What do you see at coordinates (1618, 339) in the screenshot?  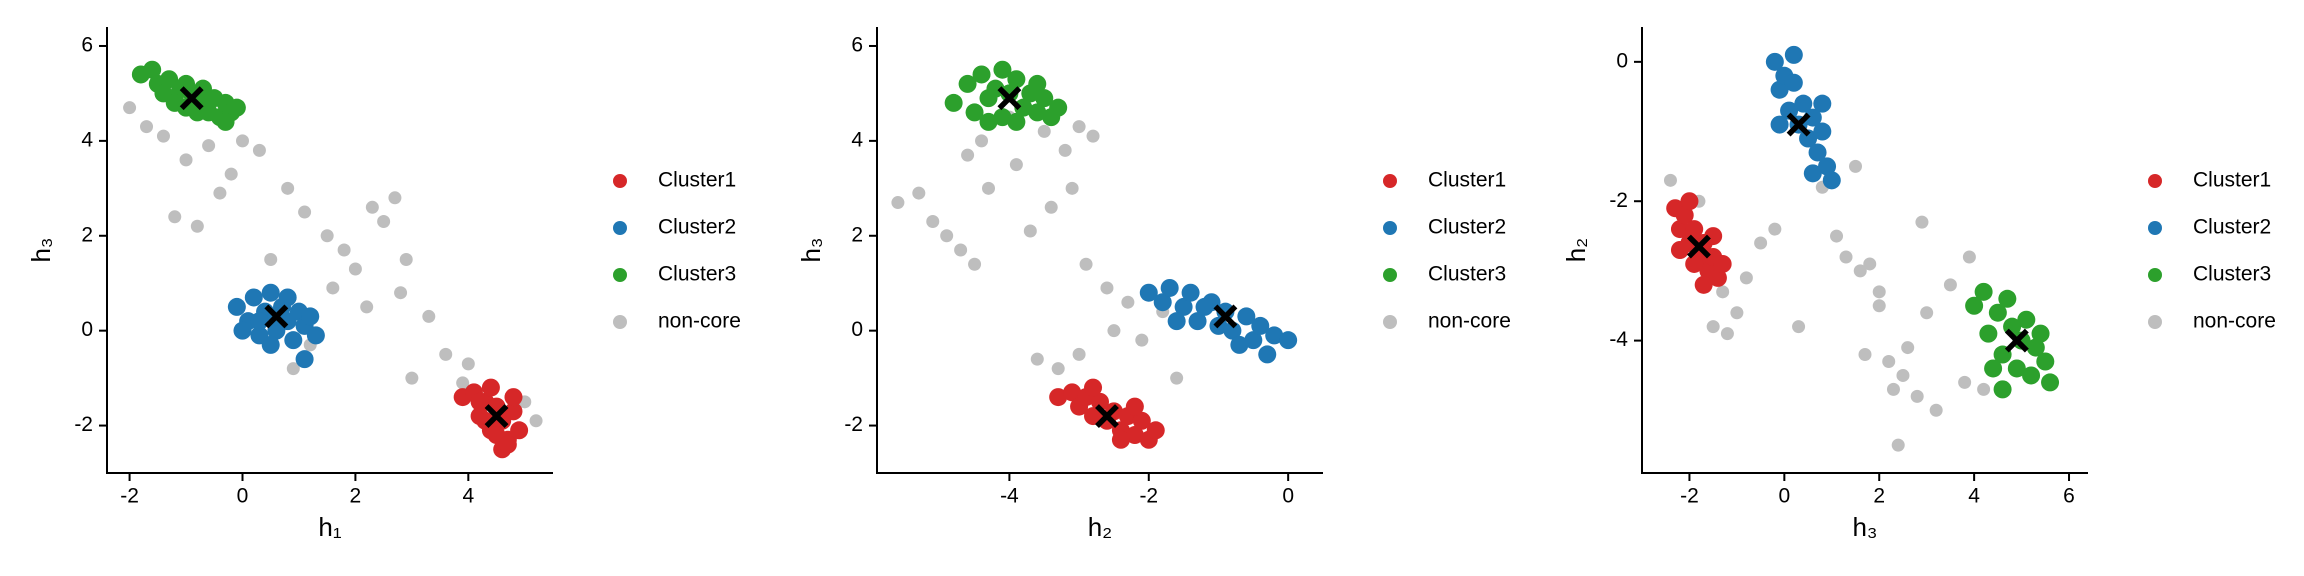 I see `y-tick-label: -4` at bounding box center [1618, 339].